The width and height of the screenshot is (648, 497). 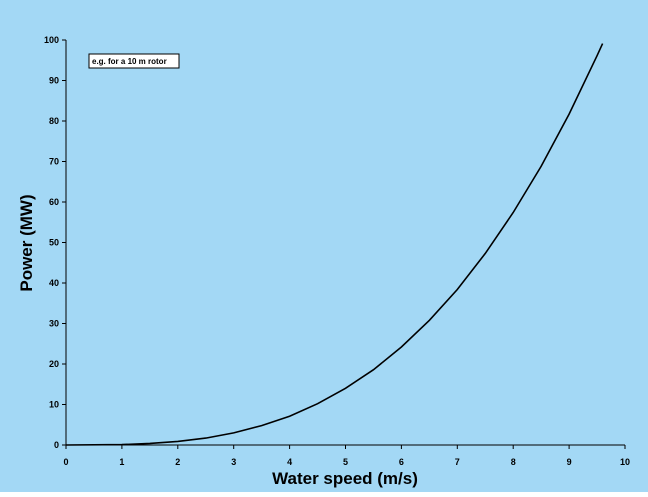 I want to click on annotation-text: e.g. for a 10 m rotor, so click(x=129, y=61).